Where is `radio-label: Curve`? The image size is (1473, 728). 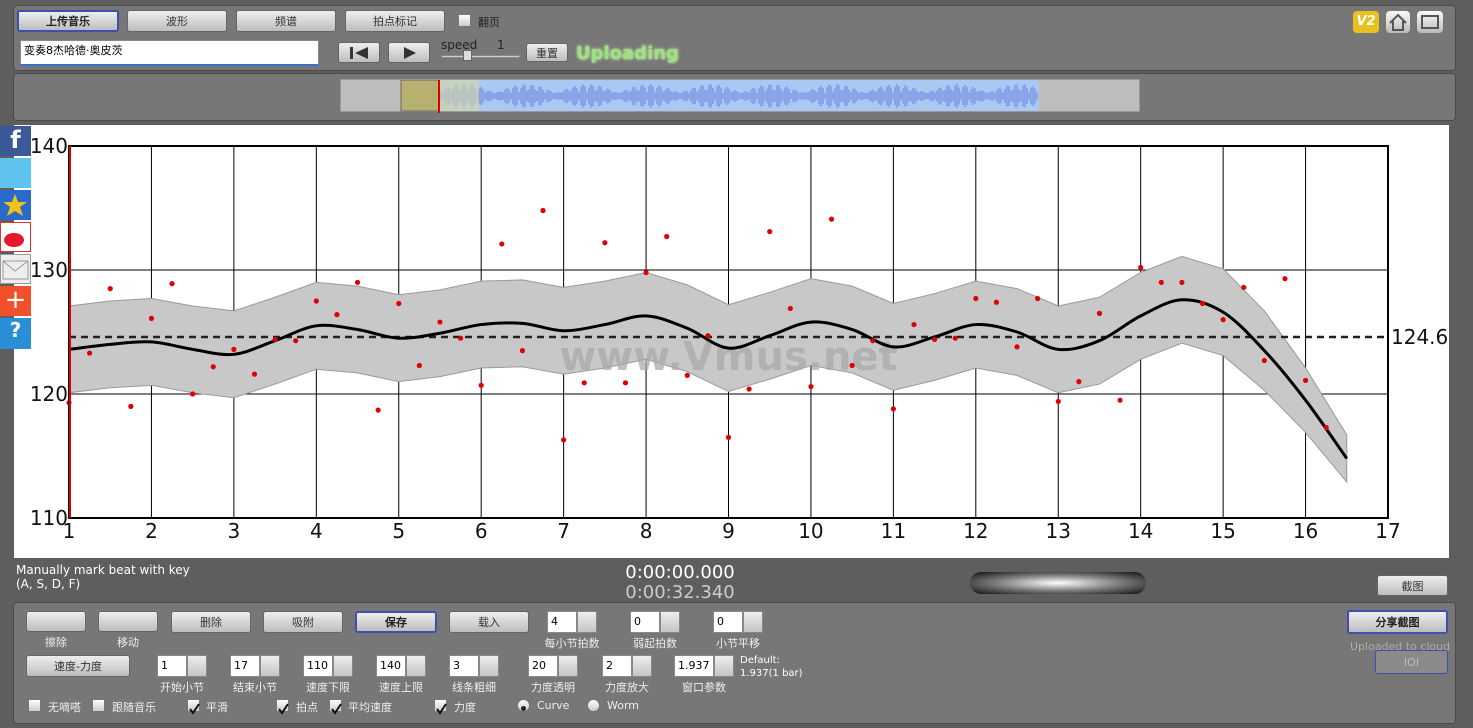
radio-label: Curve is located at coordinates (553, 705).